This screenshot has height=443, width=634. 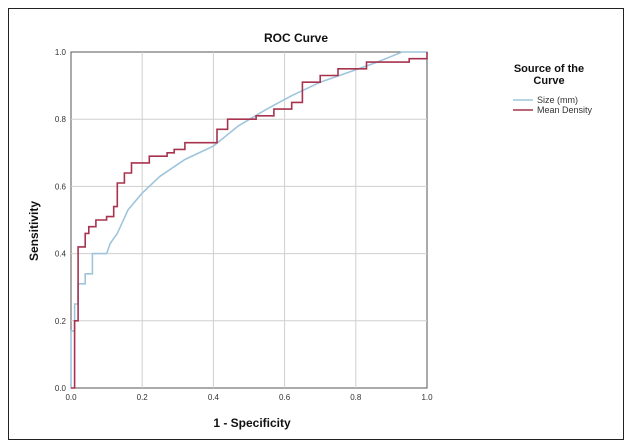 What do you see at coordinates (548, 81) in the screenshot?
I see `legend-title-line2: Curve` at bounding box center [548, 81].